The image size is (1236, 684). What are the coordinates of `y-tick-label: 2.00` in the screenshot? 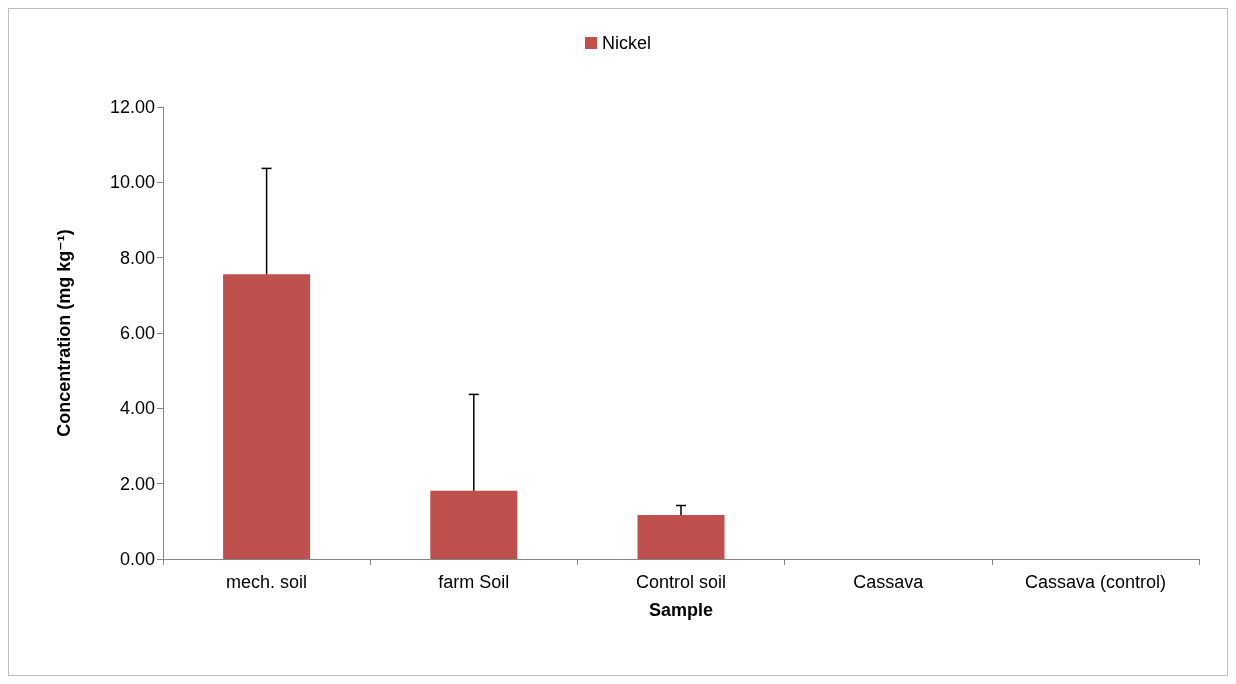 It's located at (137, 483).